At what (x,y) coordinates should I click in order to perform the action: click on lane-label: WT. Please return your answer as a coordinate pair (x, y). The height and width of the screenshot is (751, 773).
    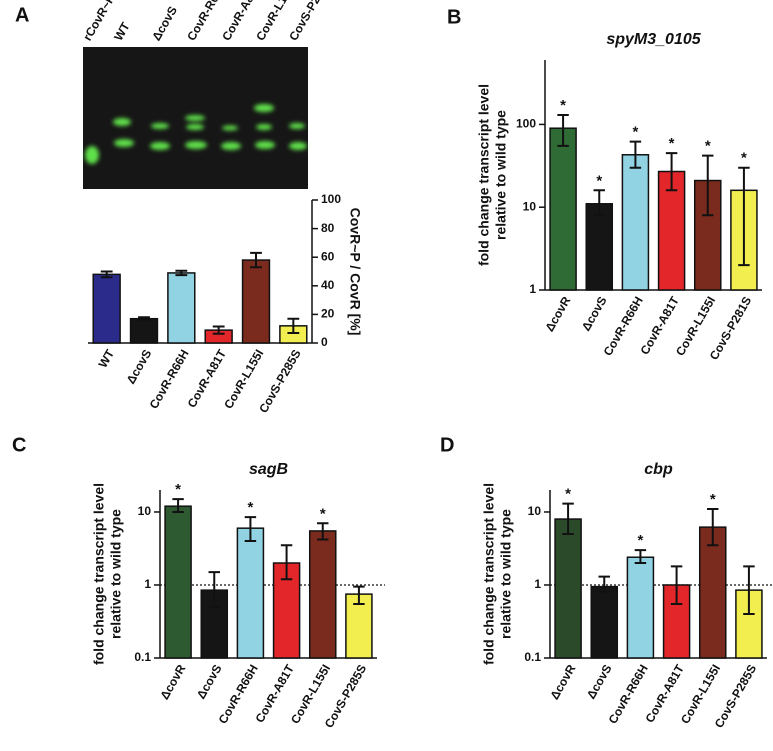
    Looking at the image, I should click on (122, 31).